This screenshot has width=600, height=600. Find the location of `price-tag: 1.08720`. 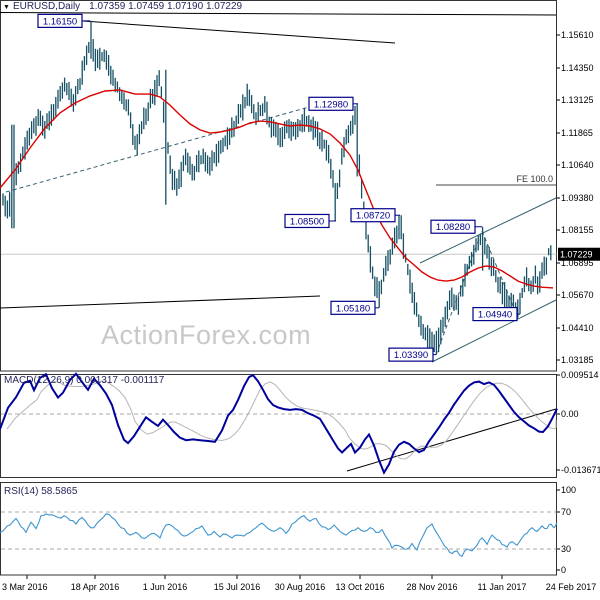

price-tag: 1.08720 is located at coordinates (375, 215).